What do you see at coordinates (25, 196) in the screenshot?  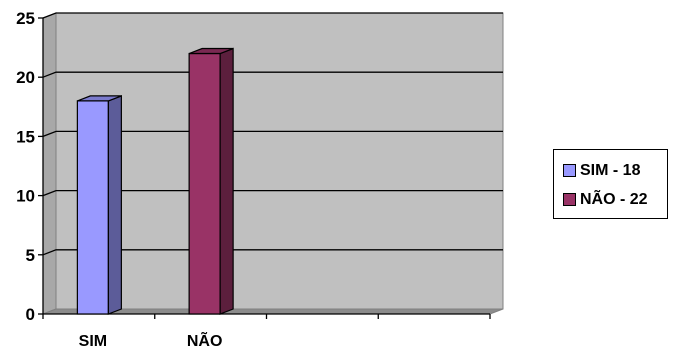 I see `y-tick-label-10: 10` at bounding box center [25, 196].